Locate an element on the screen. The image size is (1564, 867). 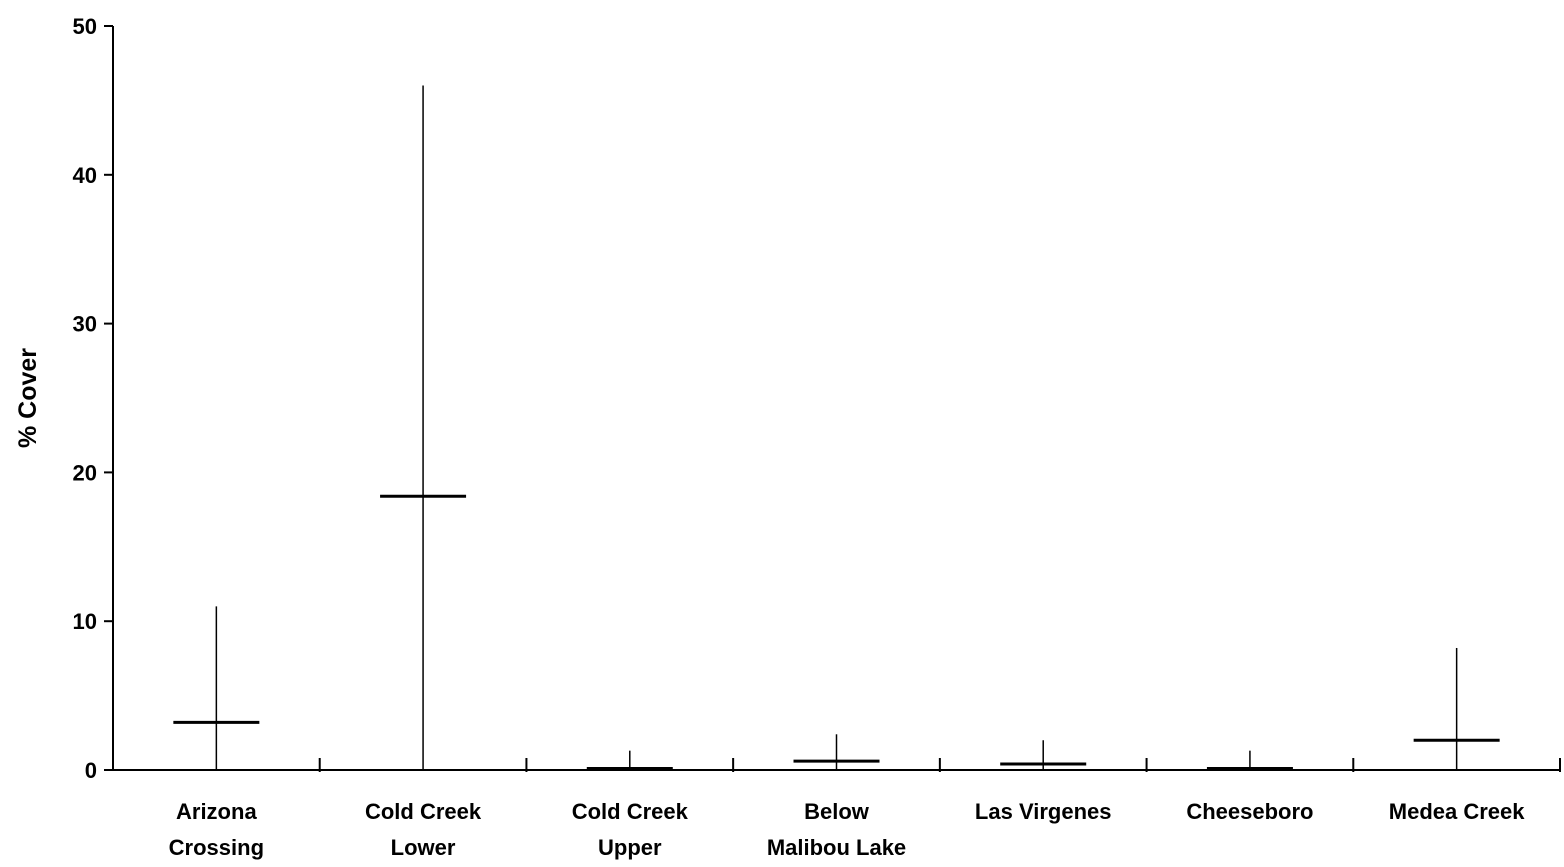
x-tick-label: Las Virgenes is located at coordinates (1043, 811).